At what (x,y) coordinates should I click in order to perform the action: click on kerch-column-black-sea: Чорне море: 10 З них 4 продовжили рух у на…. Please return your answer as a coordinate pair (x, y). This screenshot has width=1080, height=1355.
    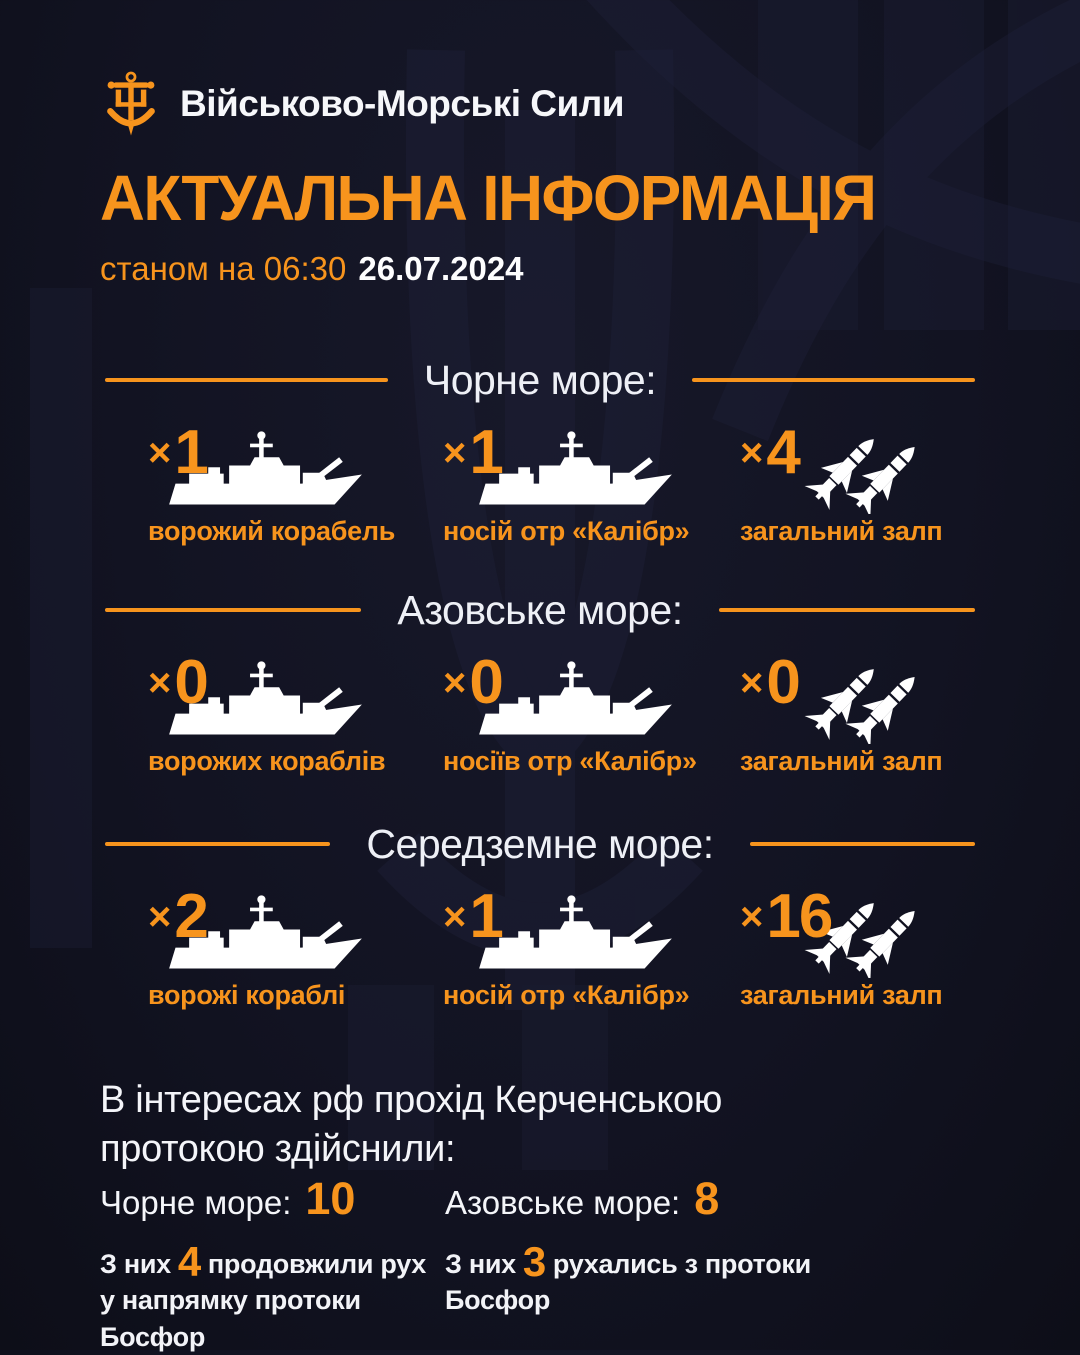
    Looking at the image, I should click on (270, 1265).